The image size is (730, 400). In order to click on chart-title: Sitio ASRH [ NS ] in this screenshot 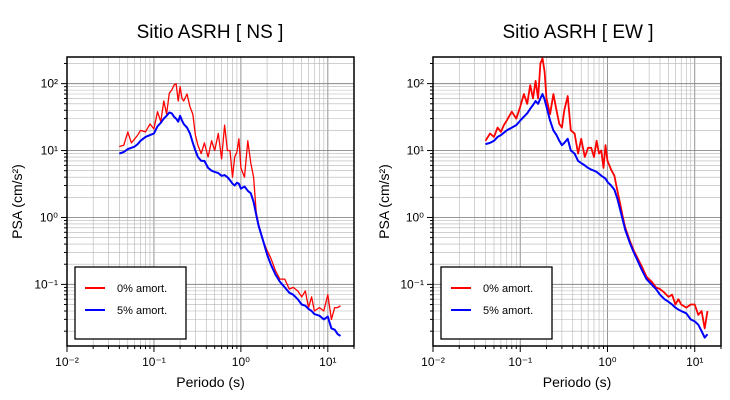, I will do `click(210, 32)`.